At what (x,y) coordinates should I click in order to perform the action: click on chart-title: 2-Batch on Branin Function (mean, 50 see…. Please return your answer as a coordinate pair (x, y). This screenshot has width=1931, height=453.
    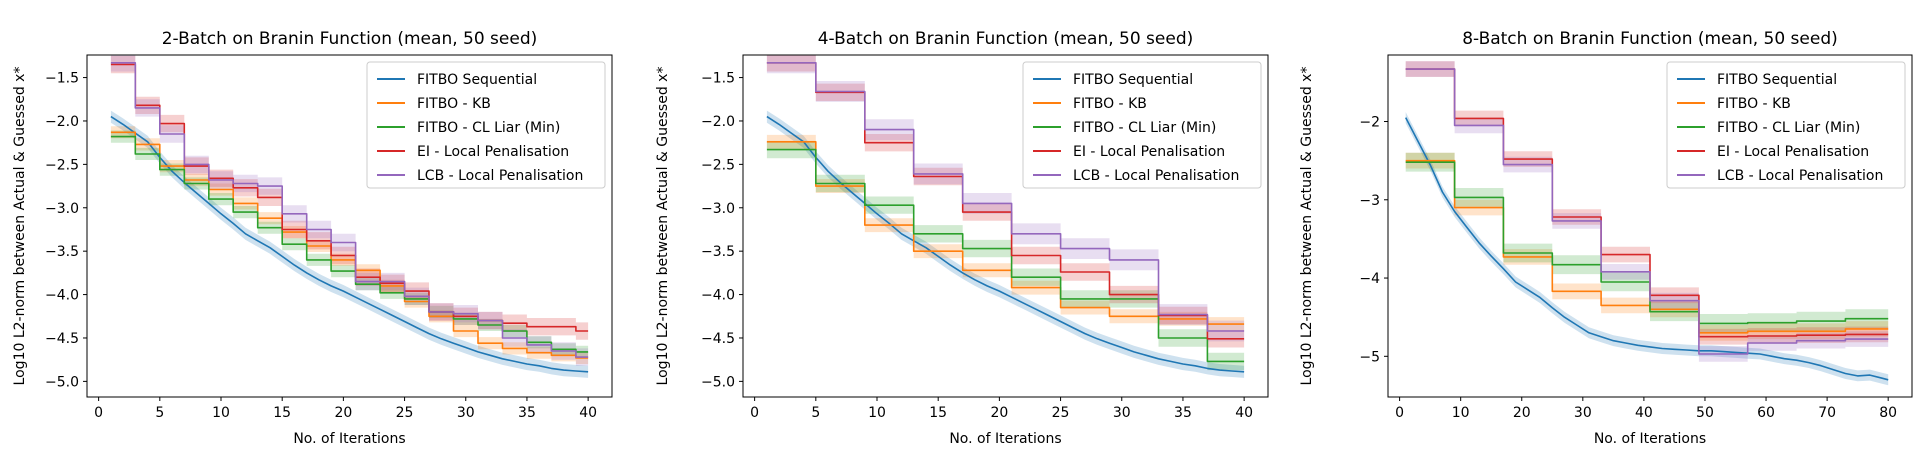
    Looking at the image, I should click on (350, 39).